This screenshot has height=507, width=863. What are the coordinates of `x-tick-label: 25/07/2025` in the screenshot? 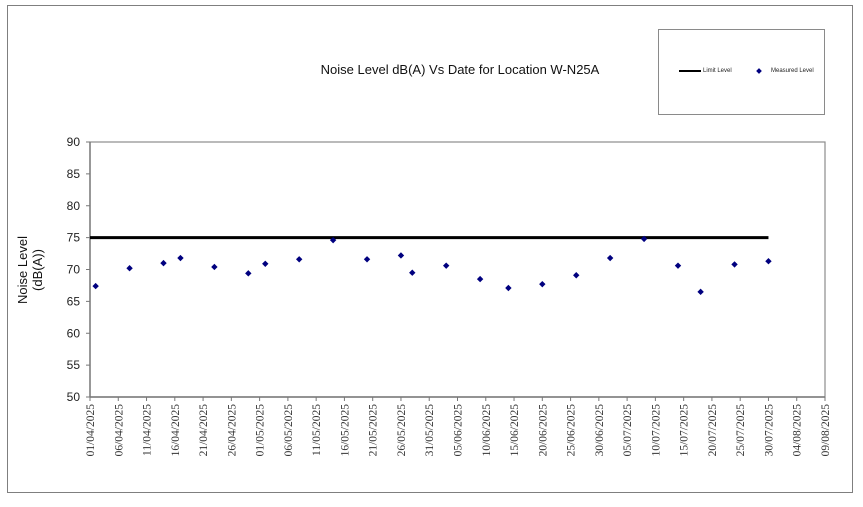 It's located at (741, 430).